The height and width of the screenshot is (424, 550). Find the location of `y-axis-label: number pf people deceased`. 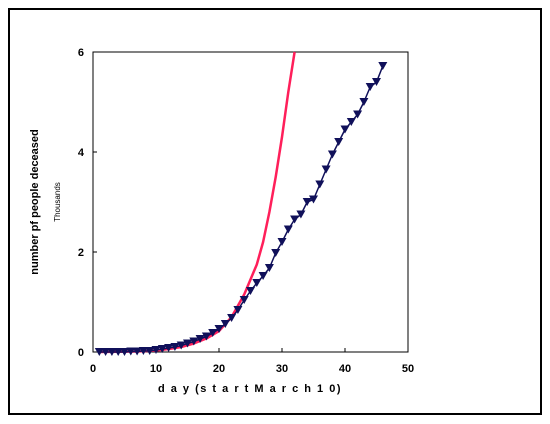

y-axis-label: number pf people deceased is located at coordinates (35, 201).